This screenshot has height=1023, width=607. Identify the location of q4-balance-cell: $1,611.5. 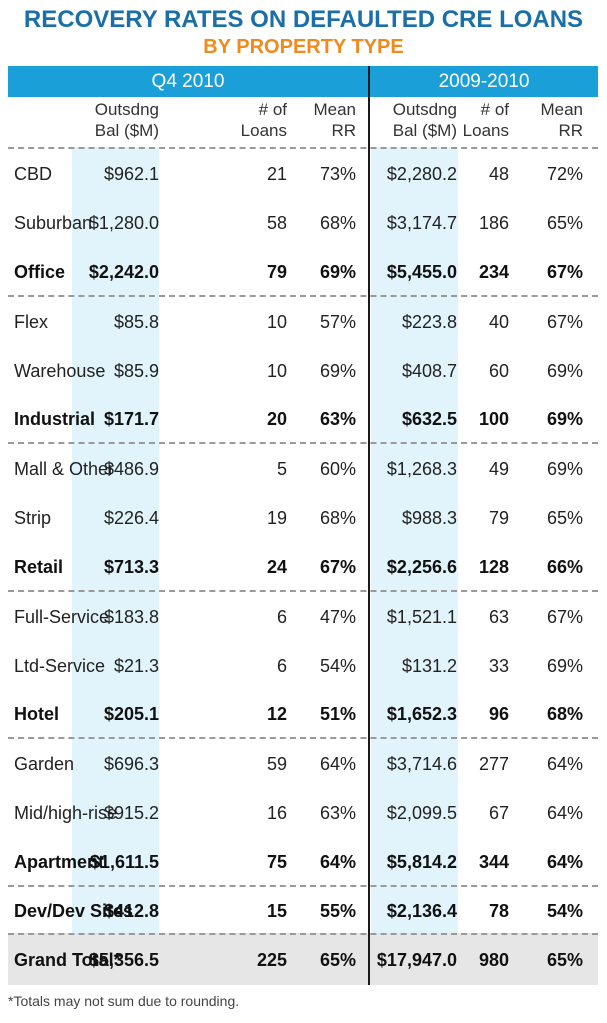
(124, 862).